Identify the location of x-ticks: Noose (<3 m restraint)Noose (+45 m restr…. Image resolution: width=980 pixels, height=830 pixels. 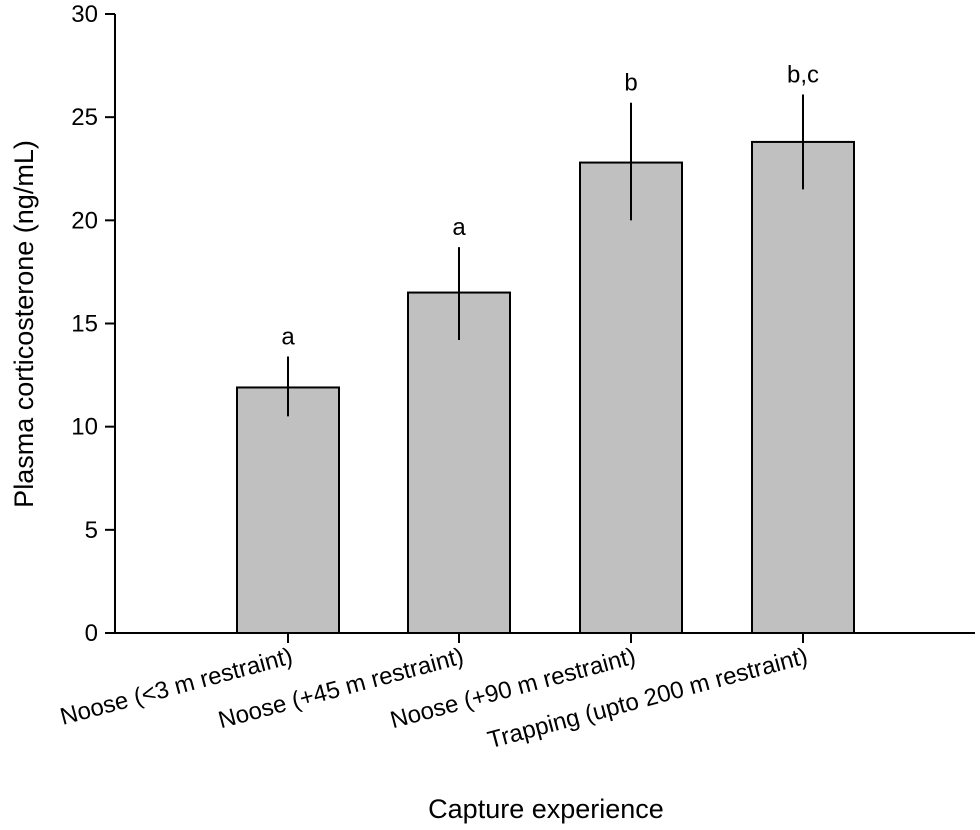
(434, 693).